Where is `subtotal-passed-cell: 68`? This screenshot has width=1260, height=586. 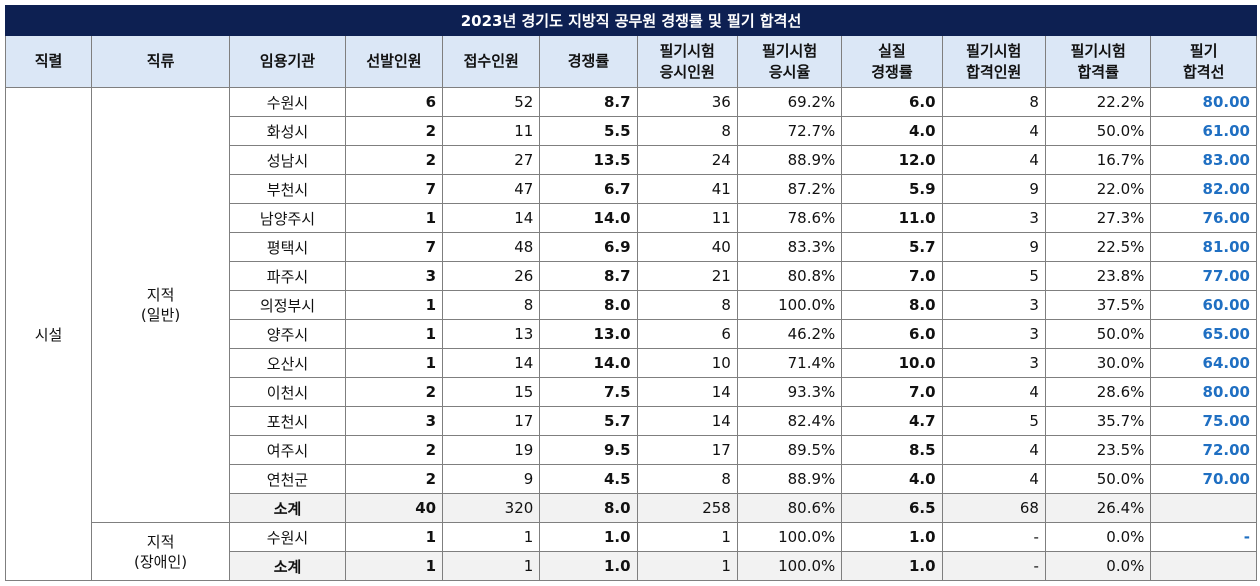 subtotal-passed-cell: 68 is located at coordinates (993, 508).